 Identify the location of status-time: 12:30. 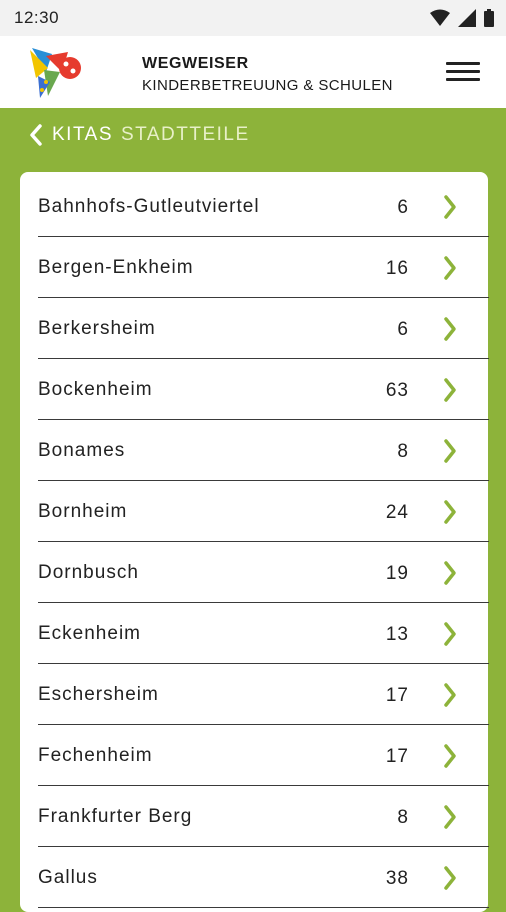
(37, 17).